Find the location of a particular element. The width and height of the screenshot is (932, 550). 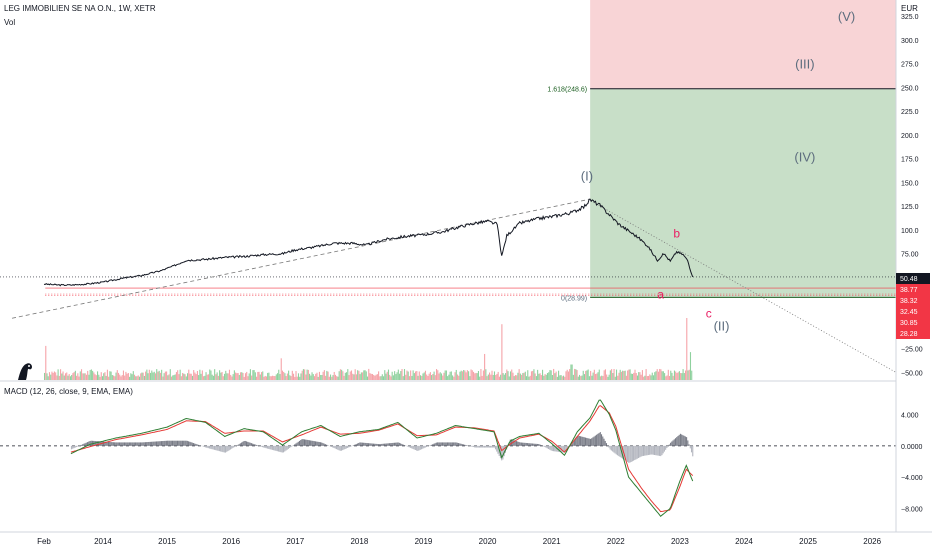

volume-legend: Vol is located at coordinates (10, 22).